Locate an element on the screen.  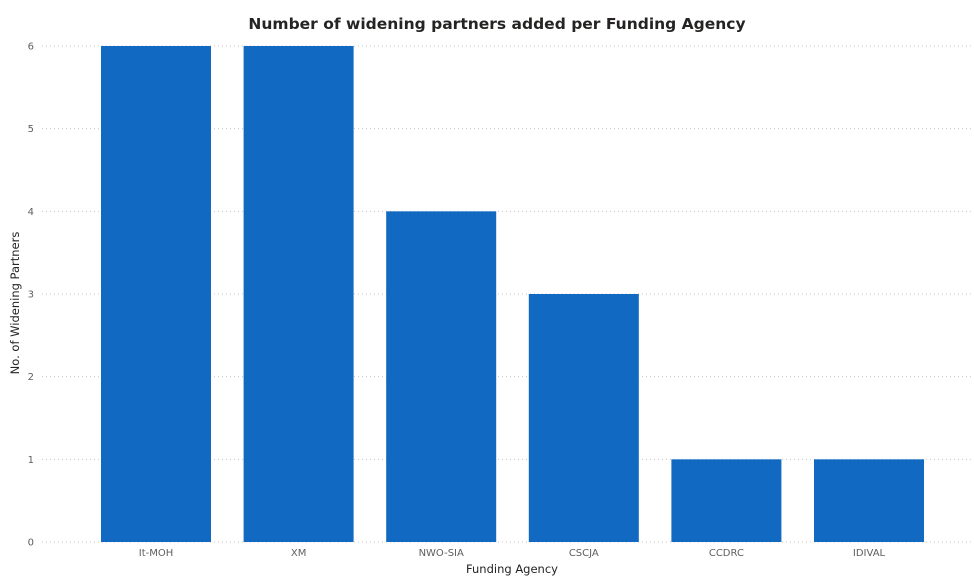
x-tick-label: NWO-SIA is located at coordinates (441, 553).